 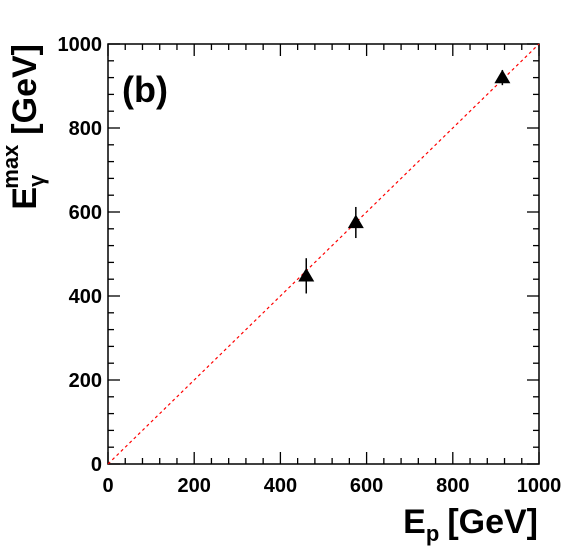 I want to click on x-tick-label: 400, so click(x=280, y=486).